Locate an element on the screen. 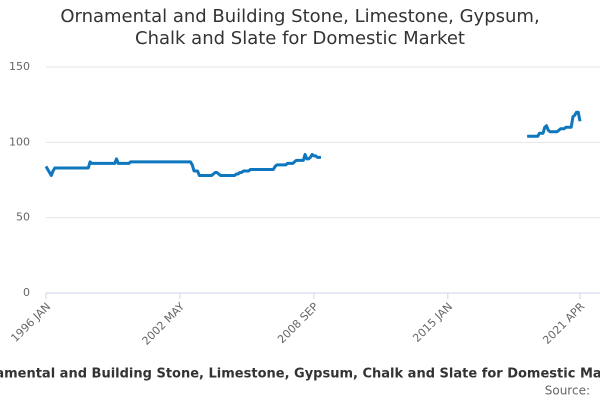 The width and height of the screenshot is (600, 400). x-tick-label: 2015 JAN is located at coordinates (432, 322).